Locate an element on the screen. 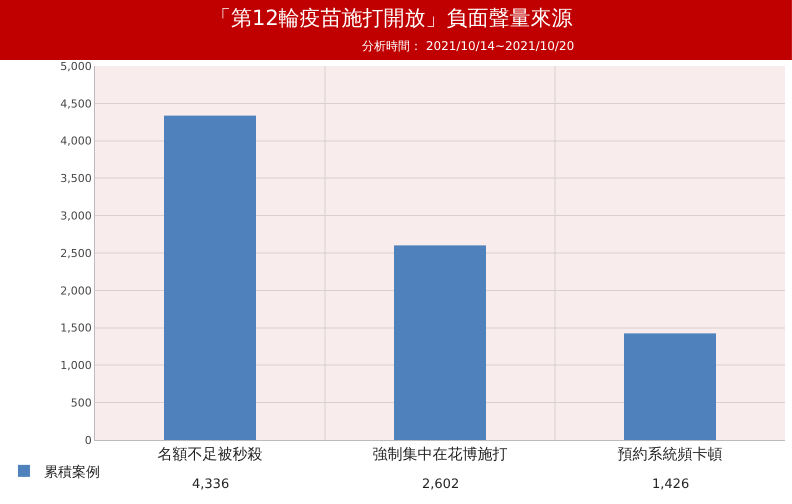 The height and width of the screenshot is (504, 792). y-tick-label: 5,000 is located at coordinates (76, 66).